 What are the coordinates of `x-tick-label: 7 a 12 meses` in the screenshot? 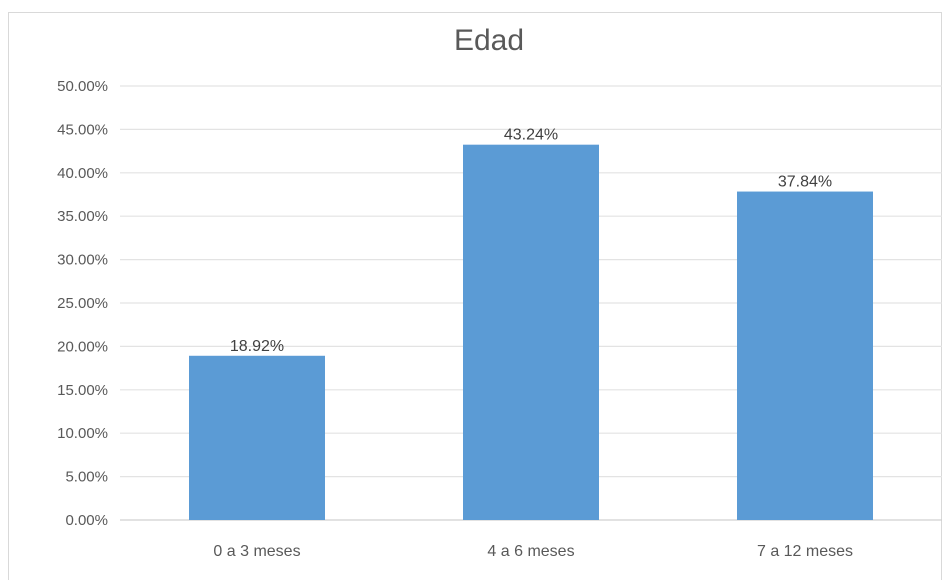 It's located at (805, 551).